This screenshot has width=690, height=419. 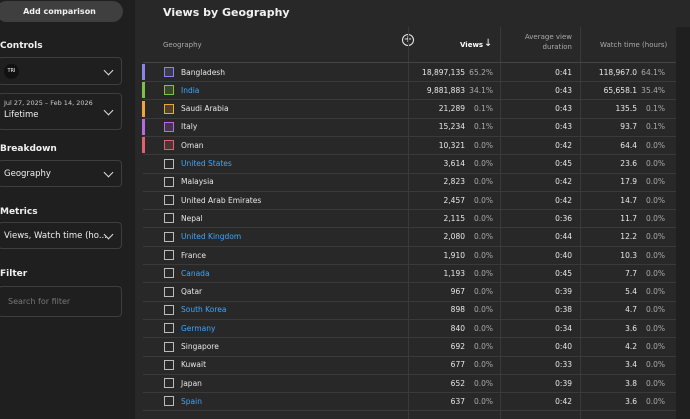 I want to click on column-header: Geography, so click(x=182, y=45).